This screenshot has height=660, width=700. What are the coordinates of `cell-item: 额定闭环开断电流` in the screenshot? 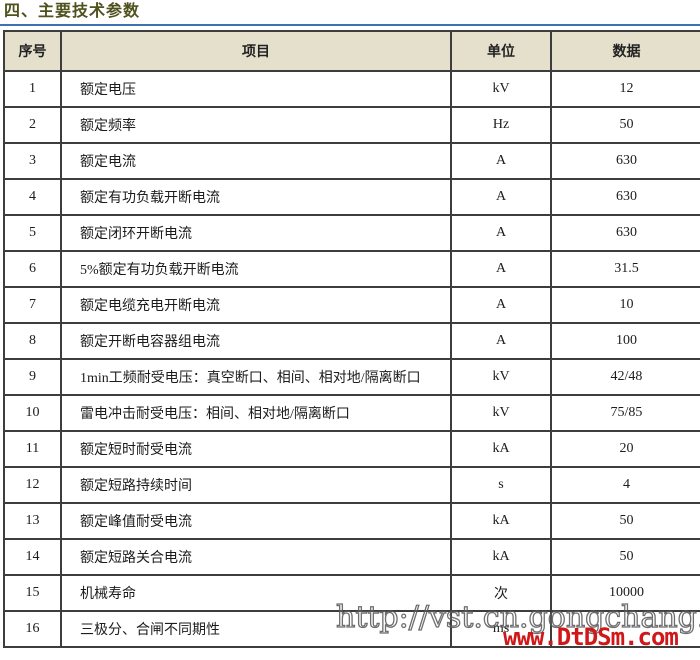 It's located at (256, 233).